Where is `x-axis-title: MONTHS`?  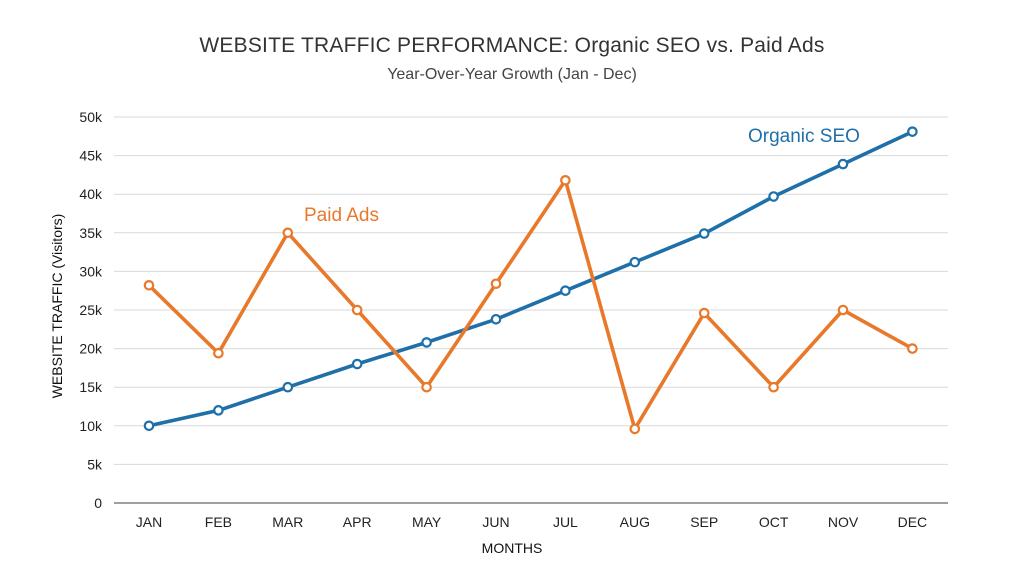
x-axis-title: MONTHS is located at coordinates (512, 548).